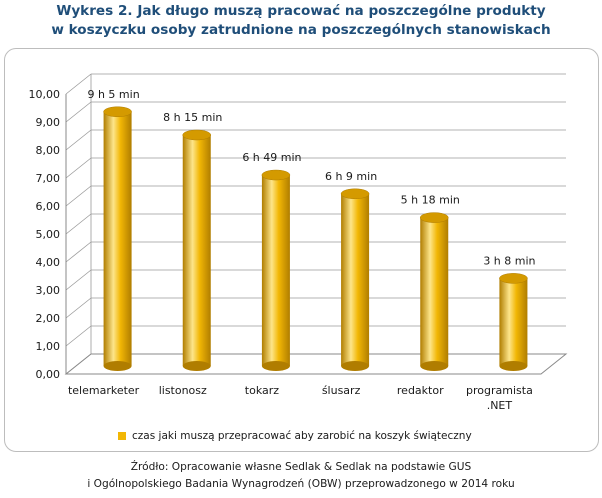 This screenshot has width=602, height=498. I want to click on data-label: 8 h 15 min, so click(192, 117).